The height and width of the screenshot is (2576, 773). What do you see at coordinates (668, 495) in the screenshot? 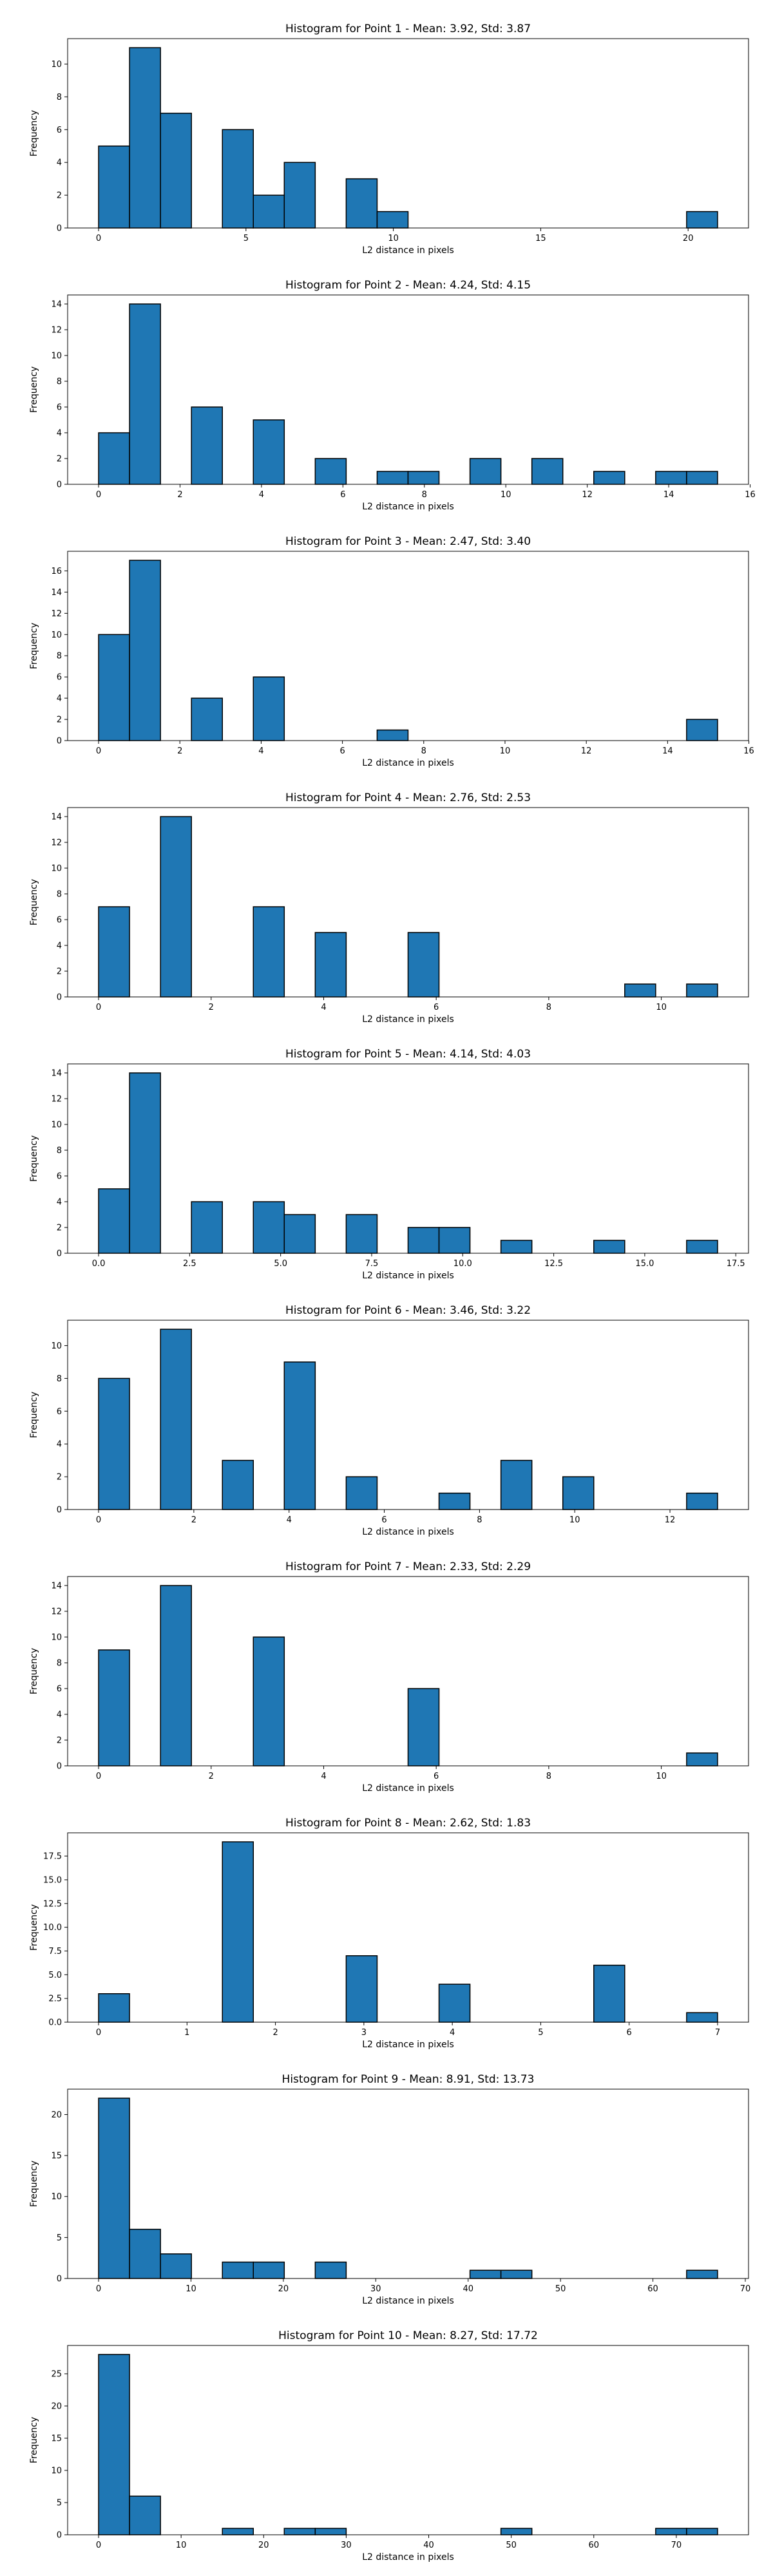
I see `x-tick-label: 14` at bounding box center [668, 495].